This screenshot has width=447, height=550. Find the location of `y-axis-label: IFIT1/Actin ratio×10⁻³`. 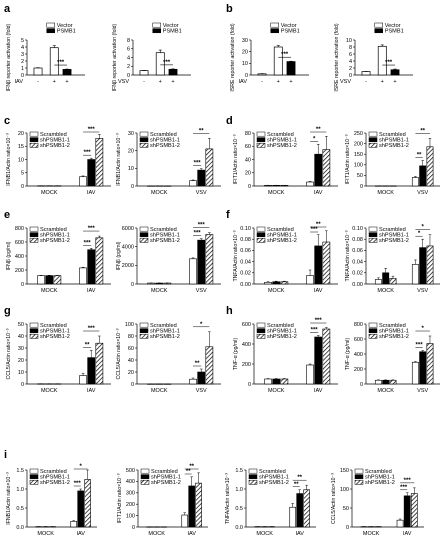

y-axis-label: IFIT1/Actin ratio×10⁻³ is located at coordinates (236, 159).